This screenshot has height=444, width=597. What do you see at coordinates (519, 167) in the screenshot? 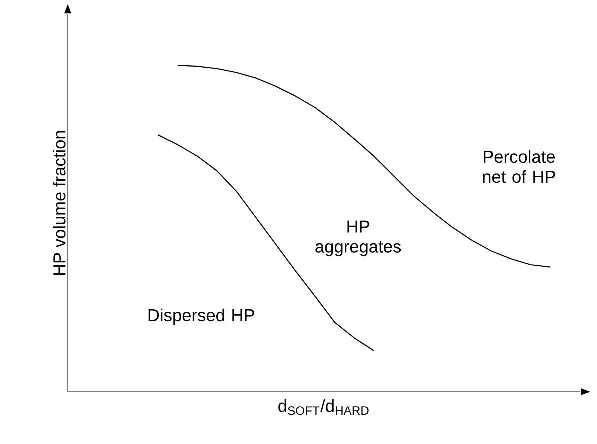
I see `annotation: Percolate net of HP` at bounding box center [519, 167].